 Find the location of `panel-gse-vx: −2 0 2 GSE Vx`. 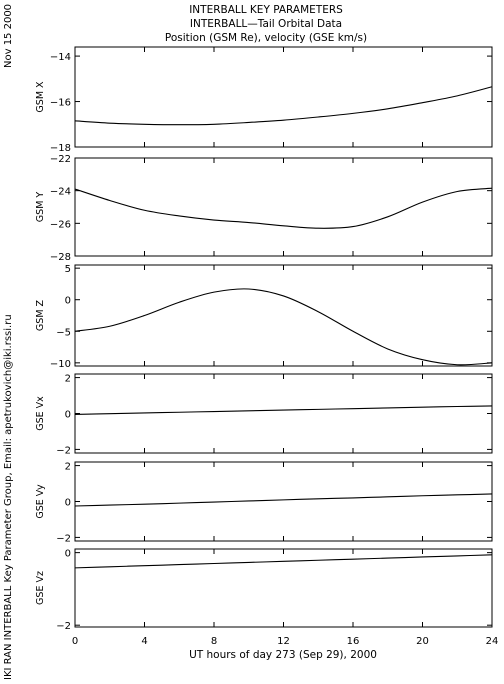

panel-gse-vx: −2 0 2 GSE Vx is located at coordinates (264, 414).